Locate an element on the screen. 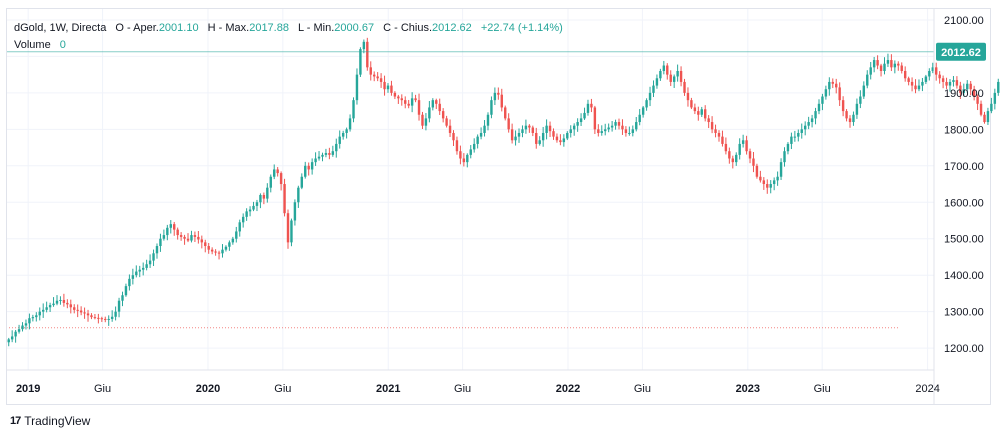  y-tick-label: 1200.00 is located at coordinates (964, 349).